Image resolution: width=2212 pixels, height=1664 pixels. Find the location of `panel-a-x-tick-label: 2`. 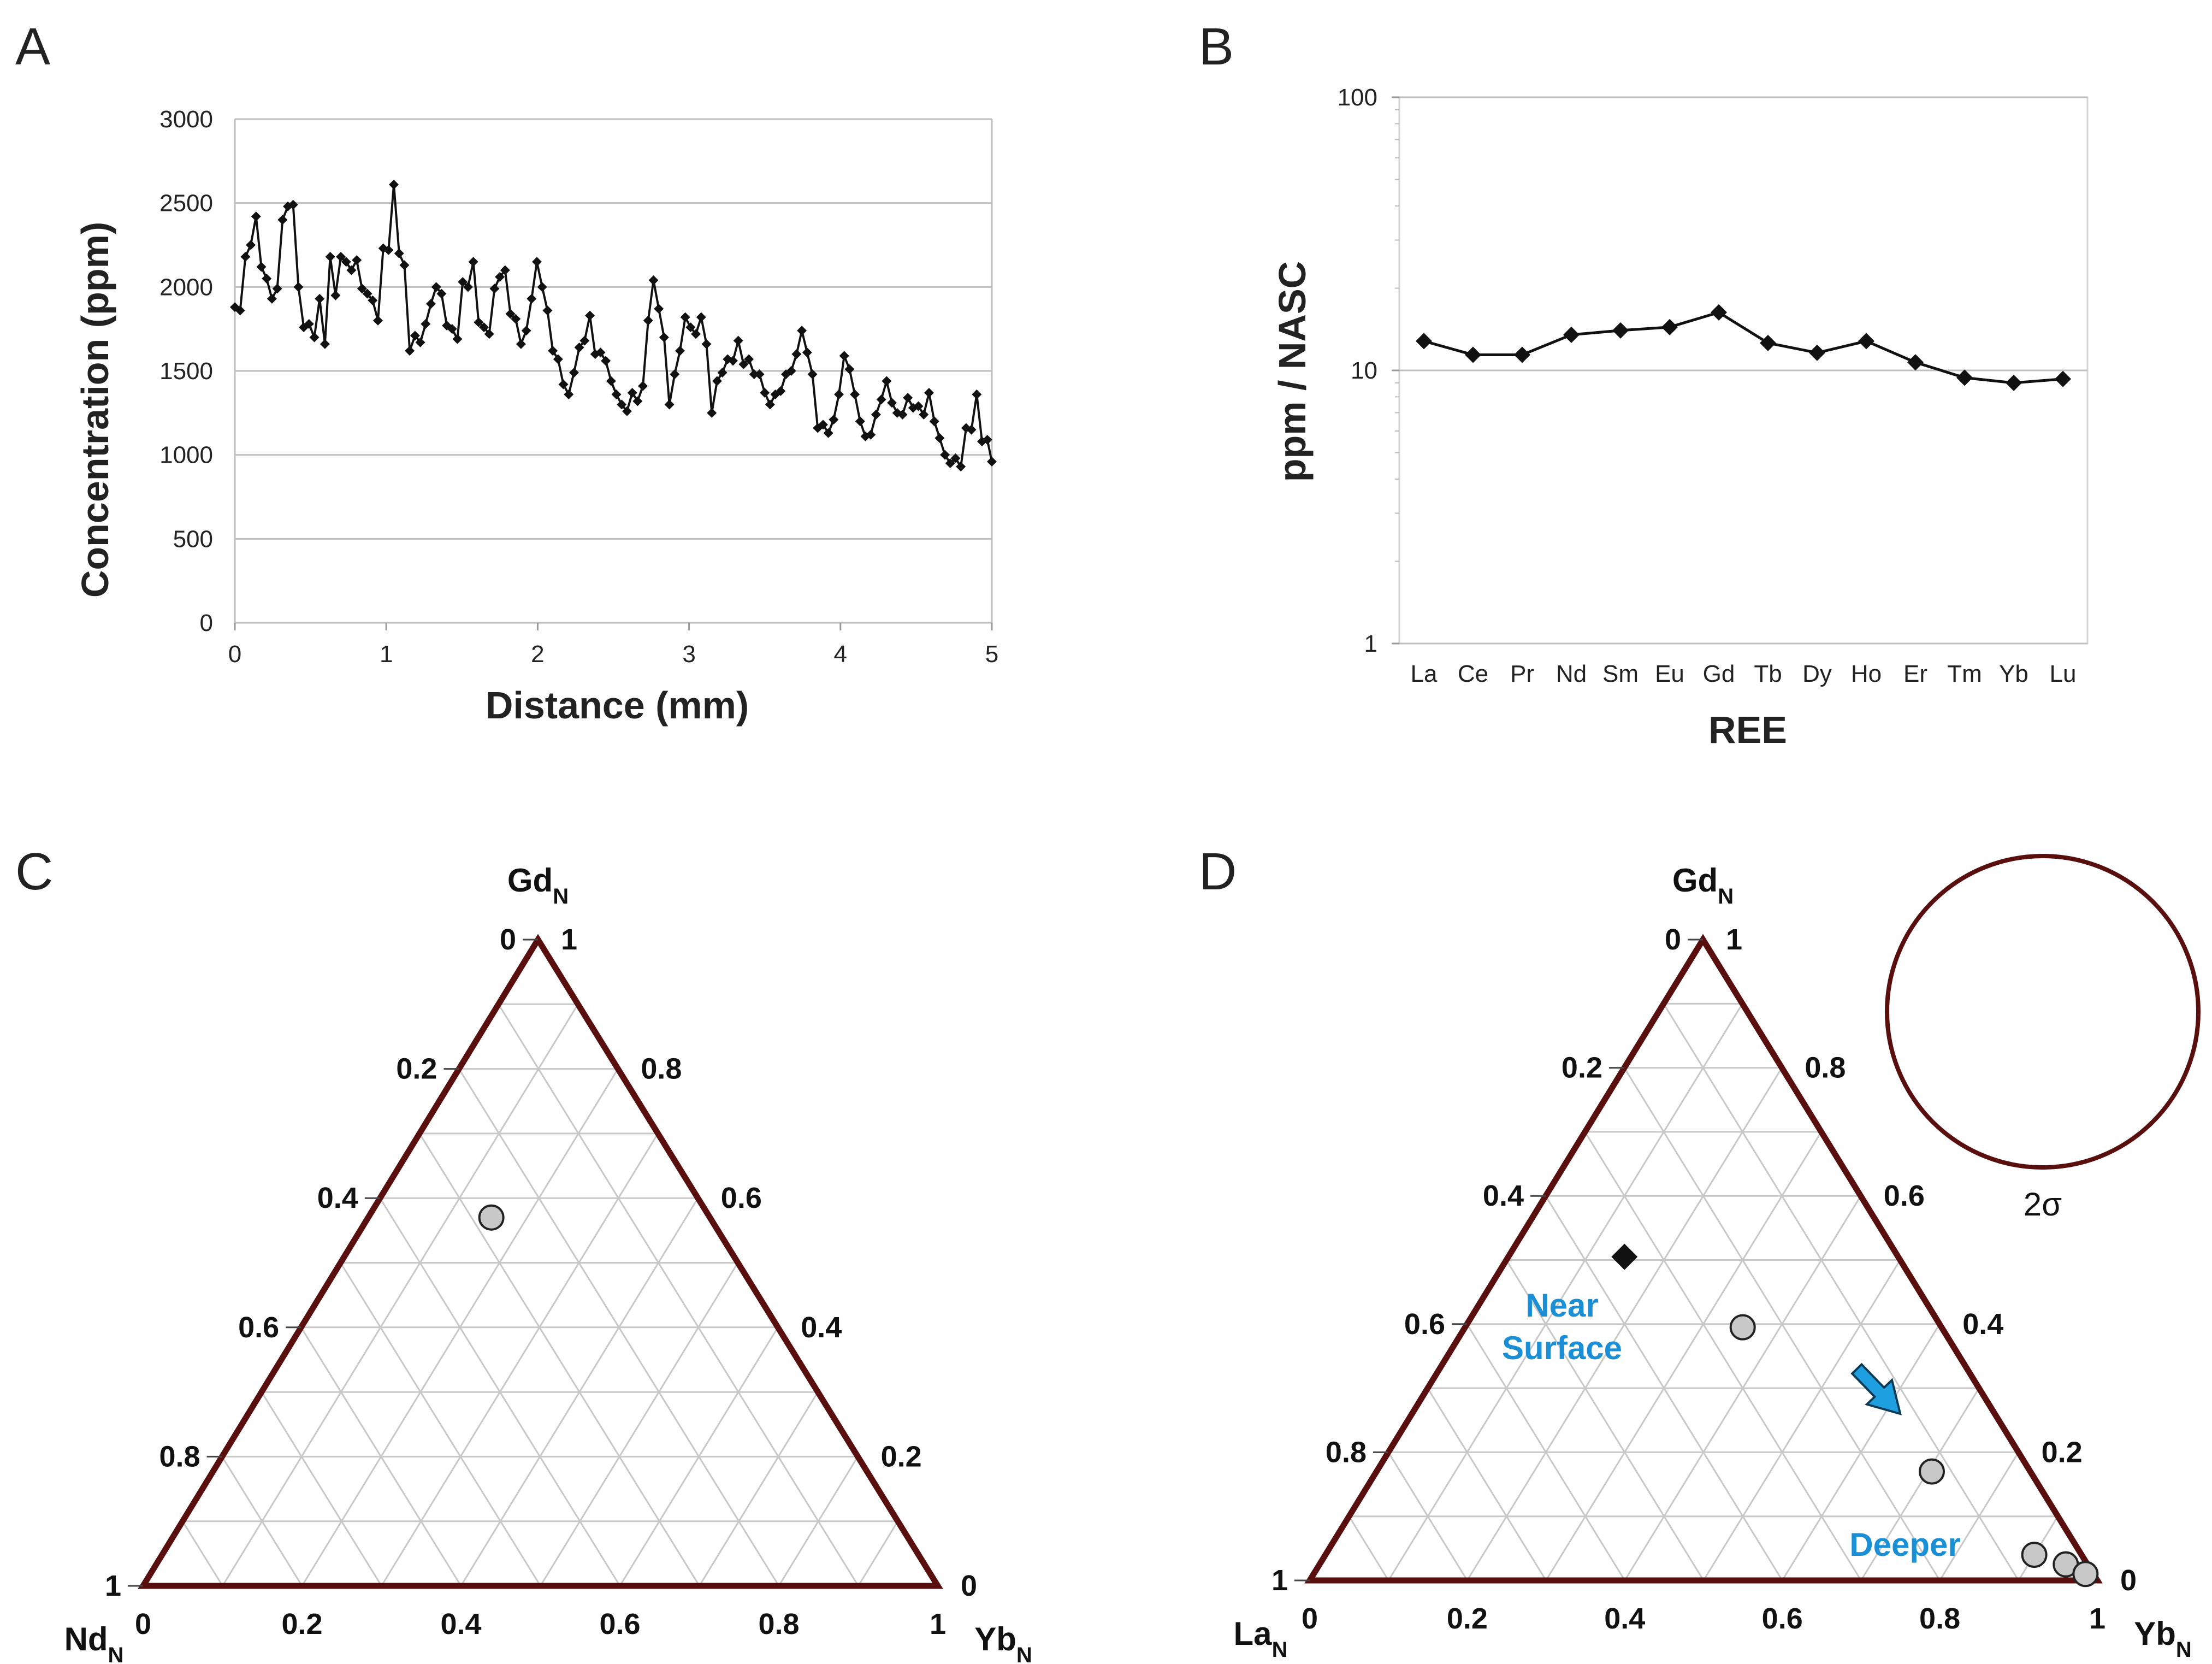

panel-a-x-tick-label: 2 is located at coordinates (537, 655).